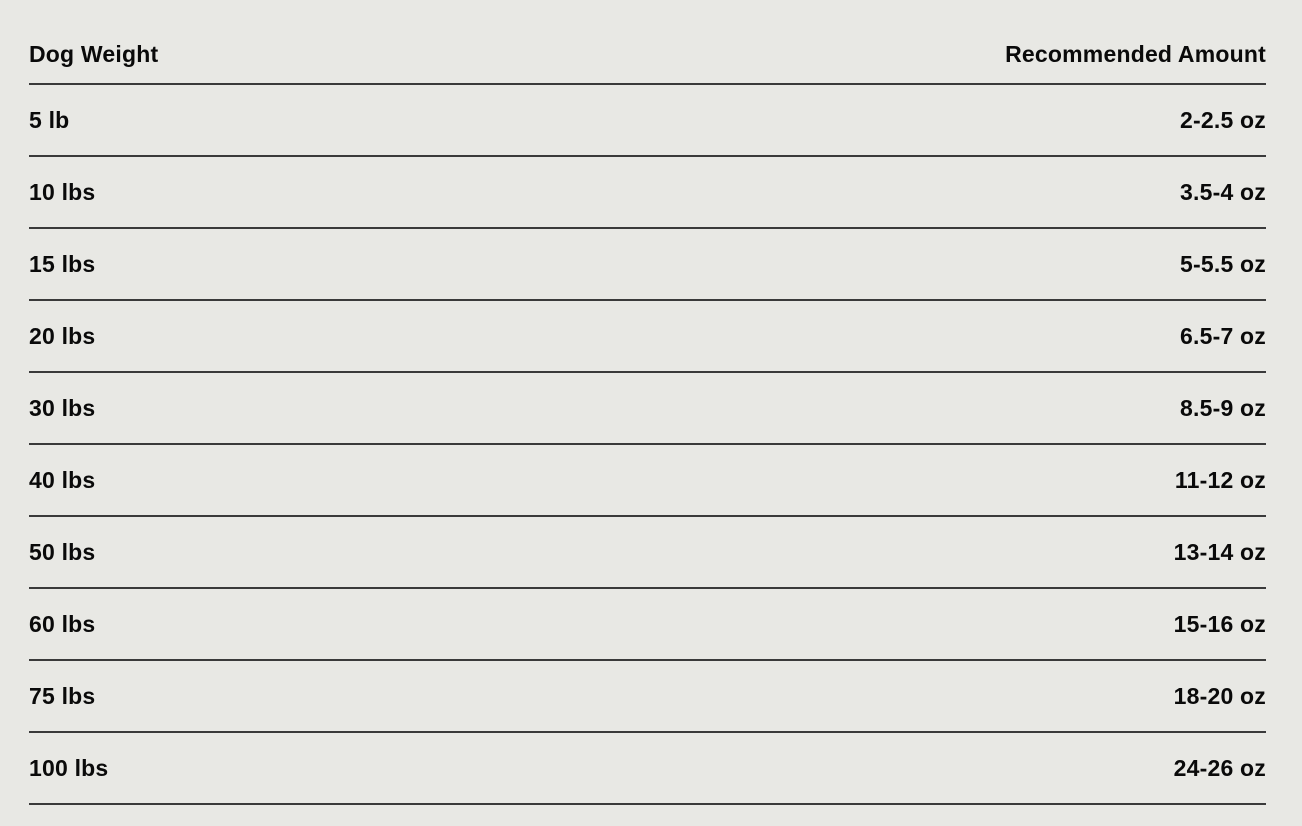 The height and width of the screenshot is (826, 1302). I want to click on recommended-amount-cell: 18-20 oz, so click(1219, 696).